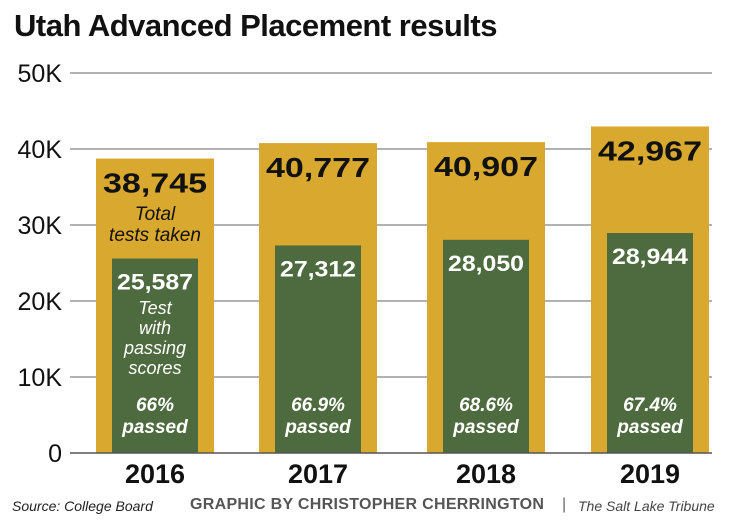 This screenshot has height=526, width=750. I want to click on y-tick-label: 40K, so click(40, 150).